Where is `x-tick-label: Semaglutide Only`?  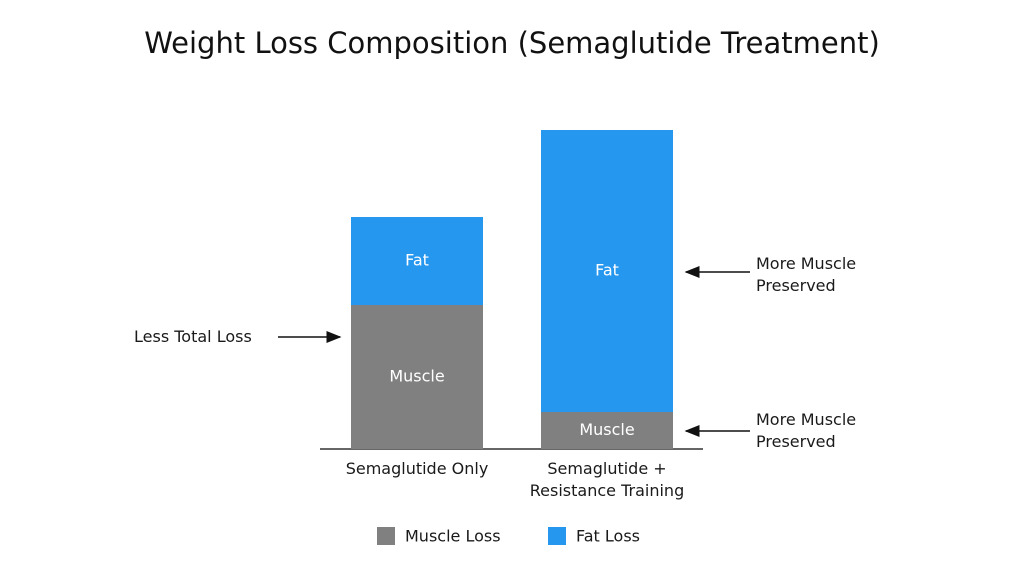
x-tick-label: Semaglutide Only is located at coordinates (417, 468).